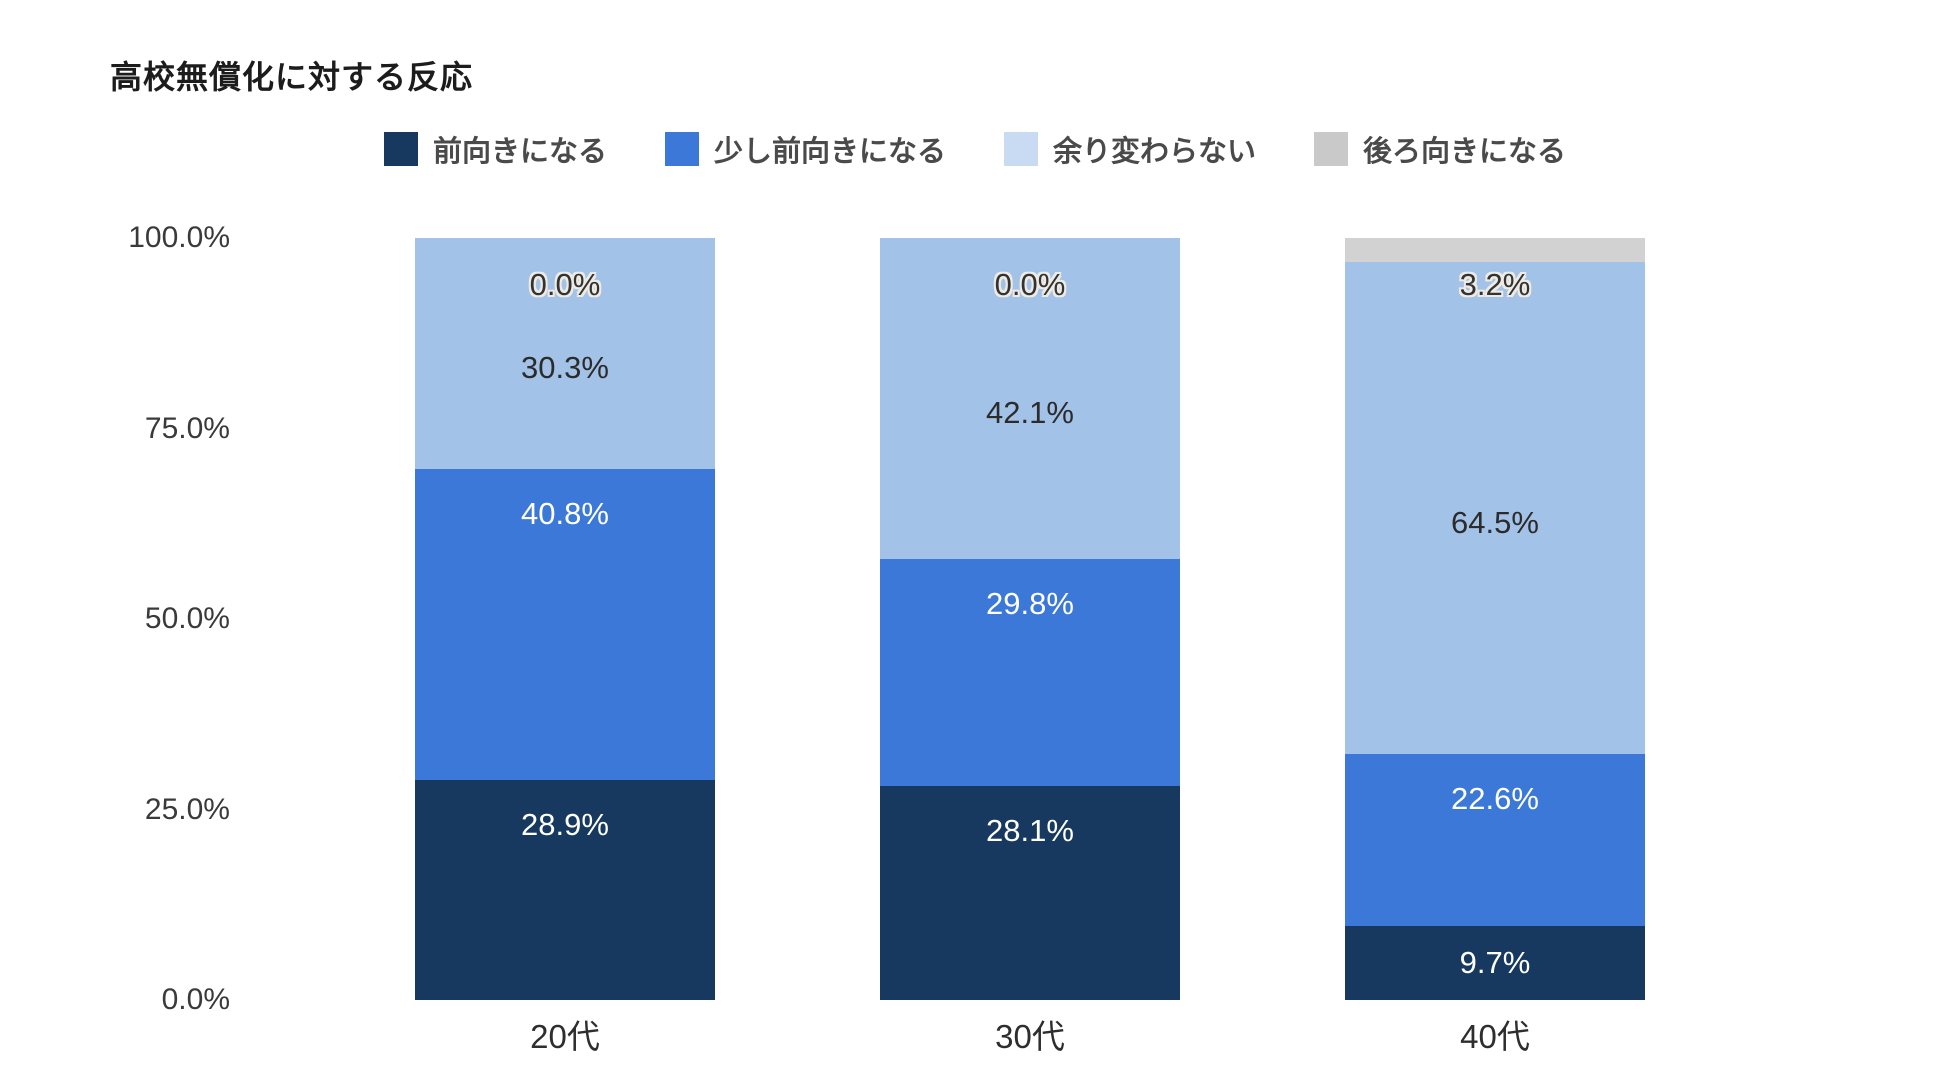 This screenshot has width=1950, height=1089. I want to click on bar-value-label: 28.1%, so click(1030, 830).